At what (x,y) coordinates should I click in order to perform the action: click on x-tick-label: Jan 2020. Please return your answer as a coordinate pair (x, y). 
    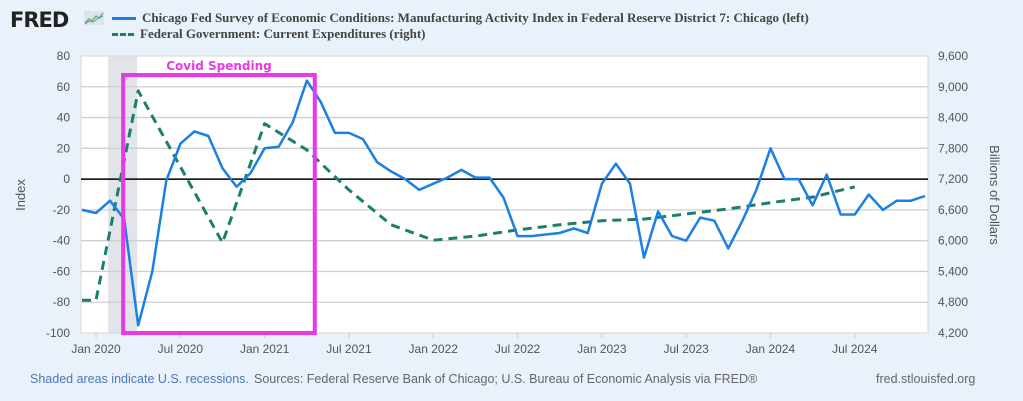
    Looking at the image, I should click on (96, 349).